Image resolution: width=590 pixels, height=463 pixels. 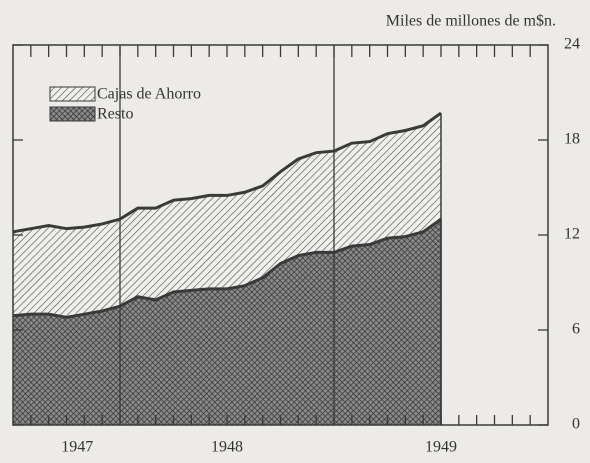 What do you see at coordinates (441, 447) in the screenshot?
I see `x-tick-label: 1949` at bounding box center [441, 447].